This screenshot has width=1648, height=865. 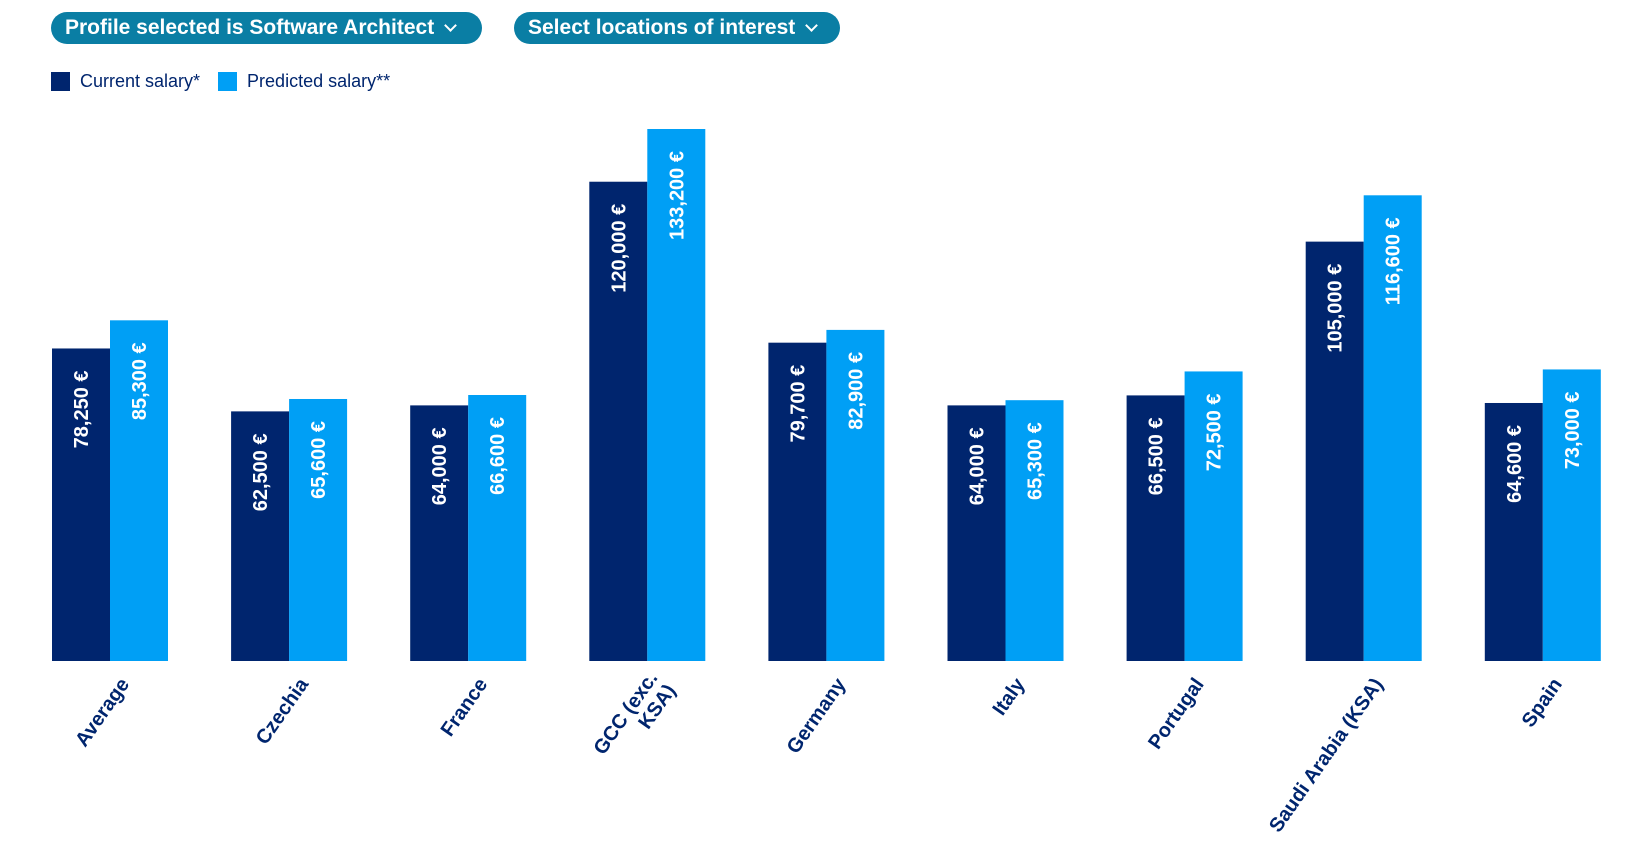 I want to click on legend-item-current: Current salary*, so click(x=125, y=81).